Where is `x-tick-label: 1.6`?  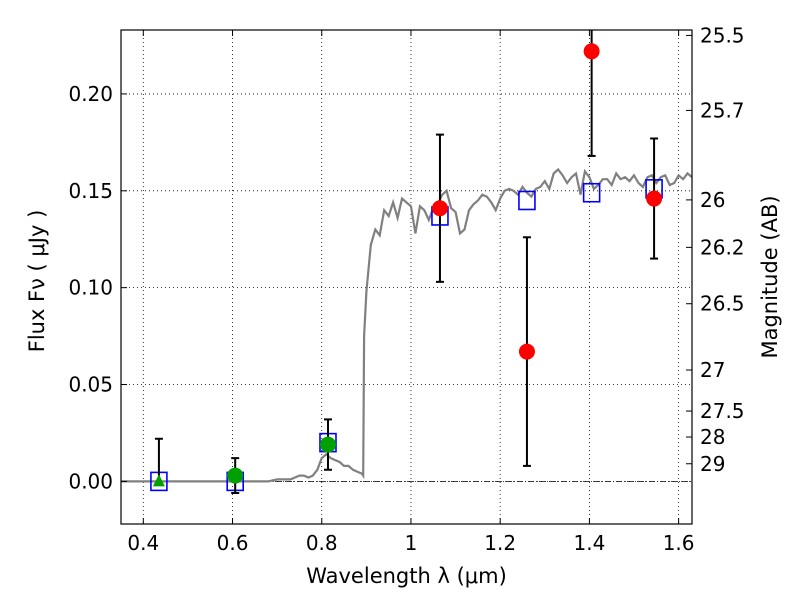
x-tick-label: 1.6 is located at coordinates (679, 543).